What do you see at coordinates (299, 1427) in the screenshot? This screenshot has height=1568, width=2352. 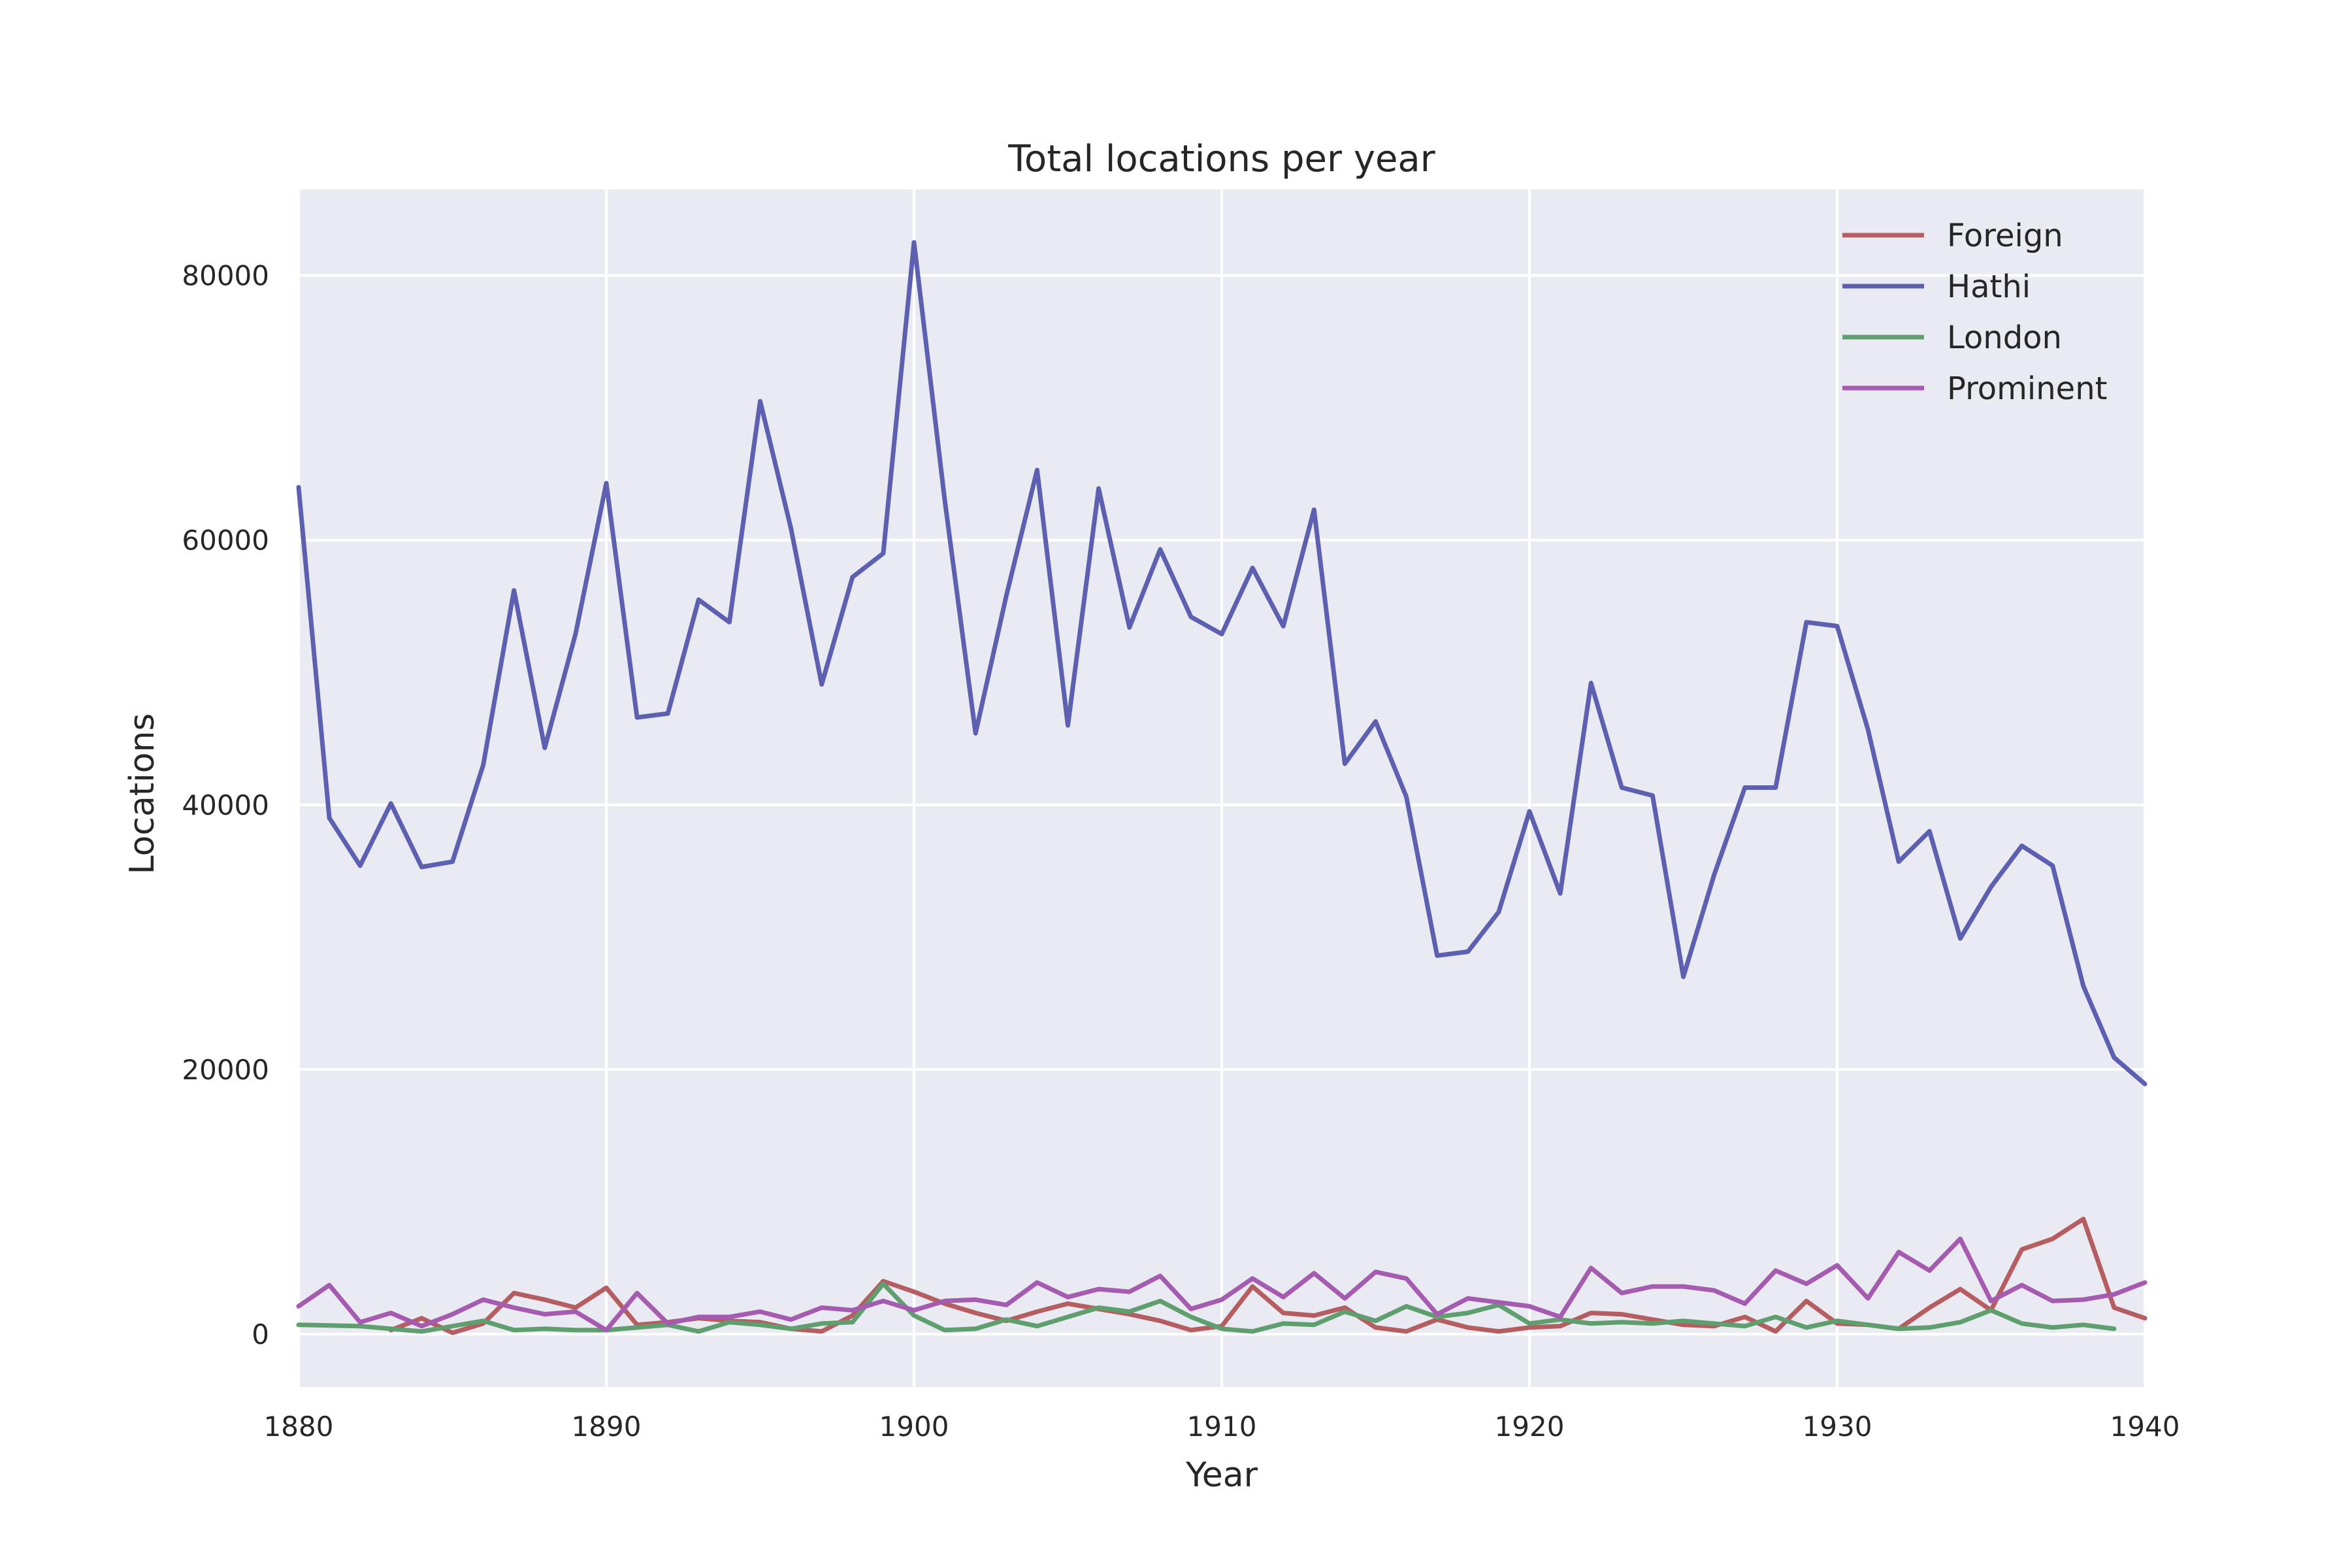 I see `x-tick-label: 1880` at bounding box center [299, 1427].